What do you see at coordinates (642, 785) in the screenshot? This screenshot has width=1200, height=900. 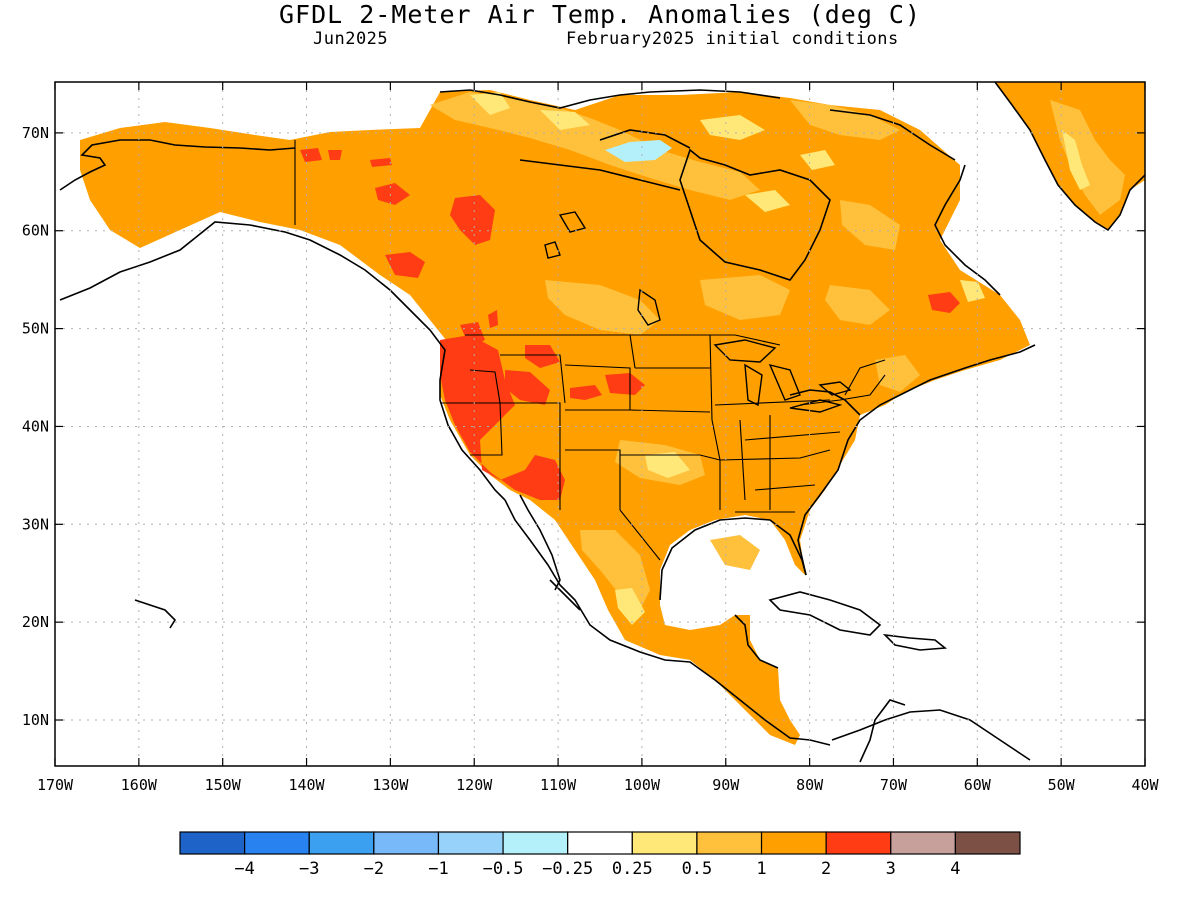 I see `lon-tick-label: 100W` at bounding box center [642, 785].